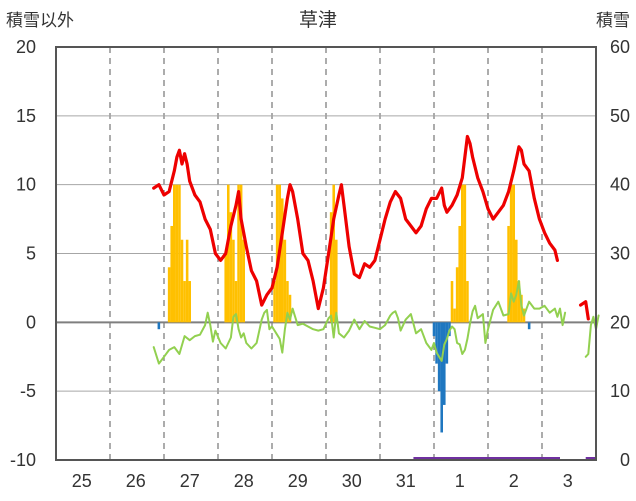 The image size is (636, 501). Describe the element at coordinates (40, 20) in the screenshot. I see `left-axis-label: 積雪以外` at that location.